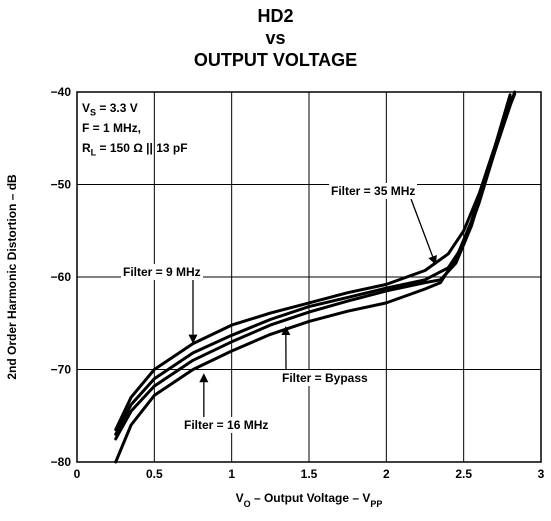 The width and height of the screenshot is (551, 521). What do you see at coordinates (142, 148) in the screenshot?
I see `condition-rl-rest: = 150 Ω || 13 pF` at bounding box center [142, 148].